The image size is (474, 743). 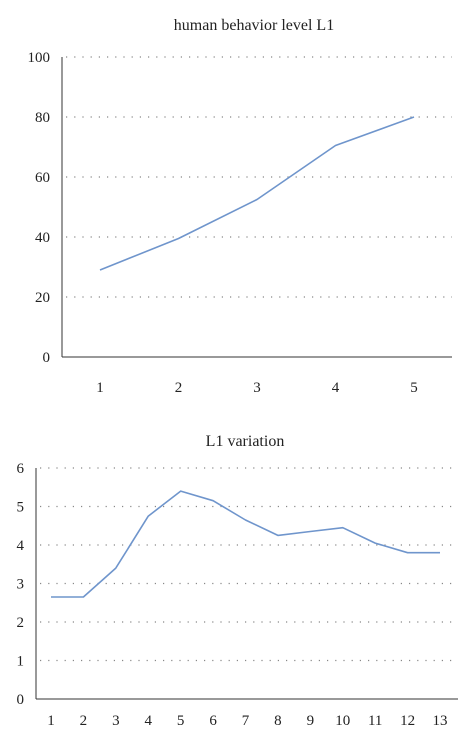 I want to click on chart-2-x-tick-label: 6, so click(x=213, y=721).